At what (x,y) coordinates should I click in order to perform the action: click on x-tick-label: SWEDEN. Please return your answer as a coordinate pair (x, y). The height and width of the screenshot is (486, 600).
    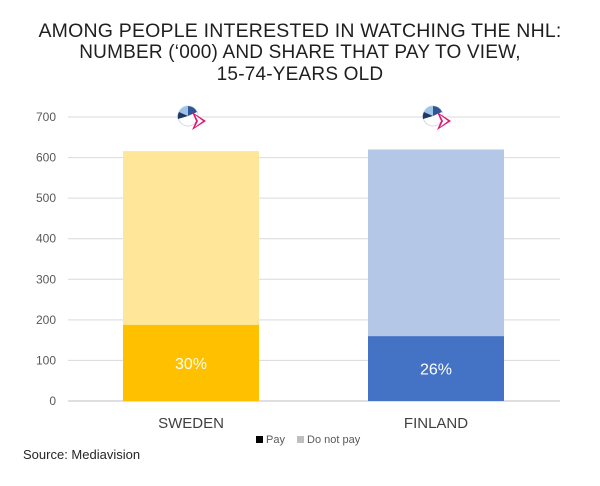
    Looking at the image, I should click on (191, 423).